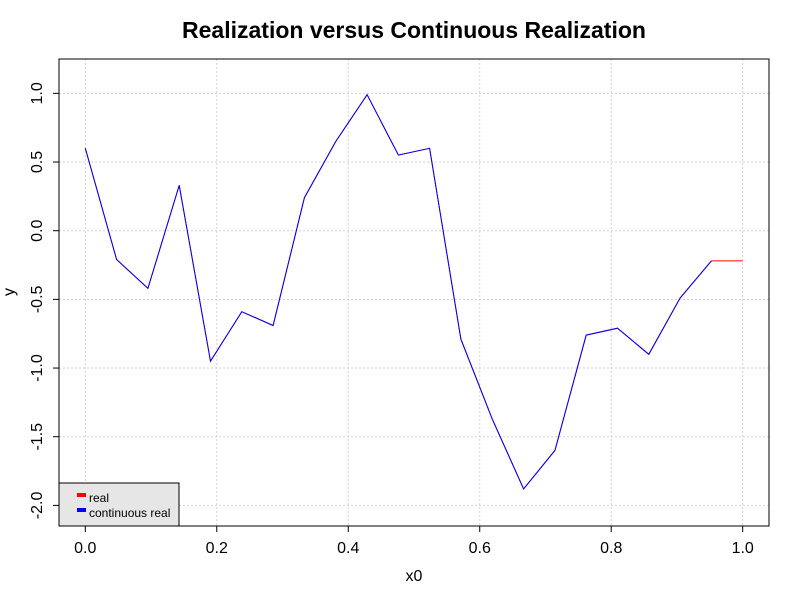 This screenshot has height=600, width=800. I want to click on x-tick-label: 1.0, so click(743, 548).